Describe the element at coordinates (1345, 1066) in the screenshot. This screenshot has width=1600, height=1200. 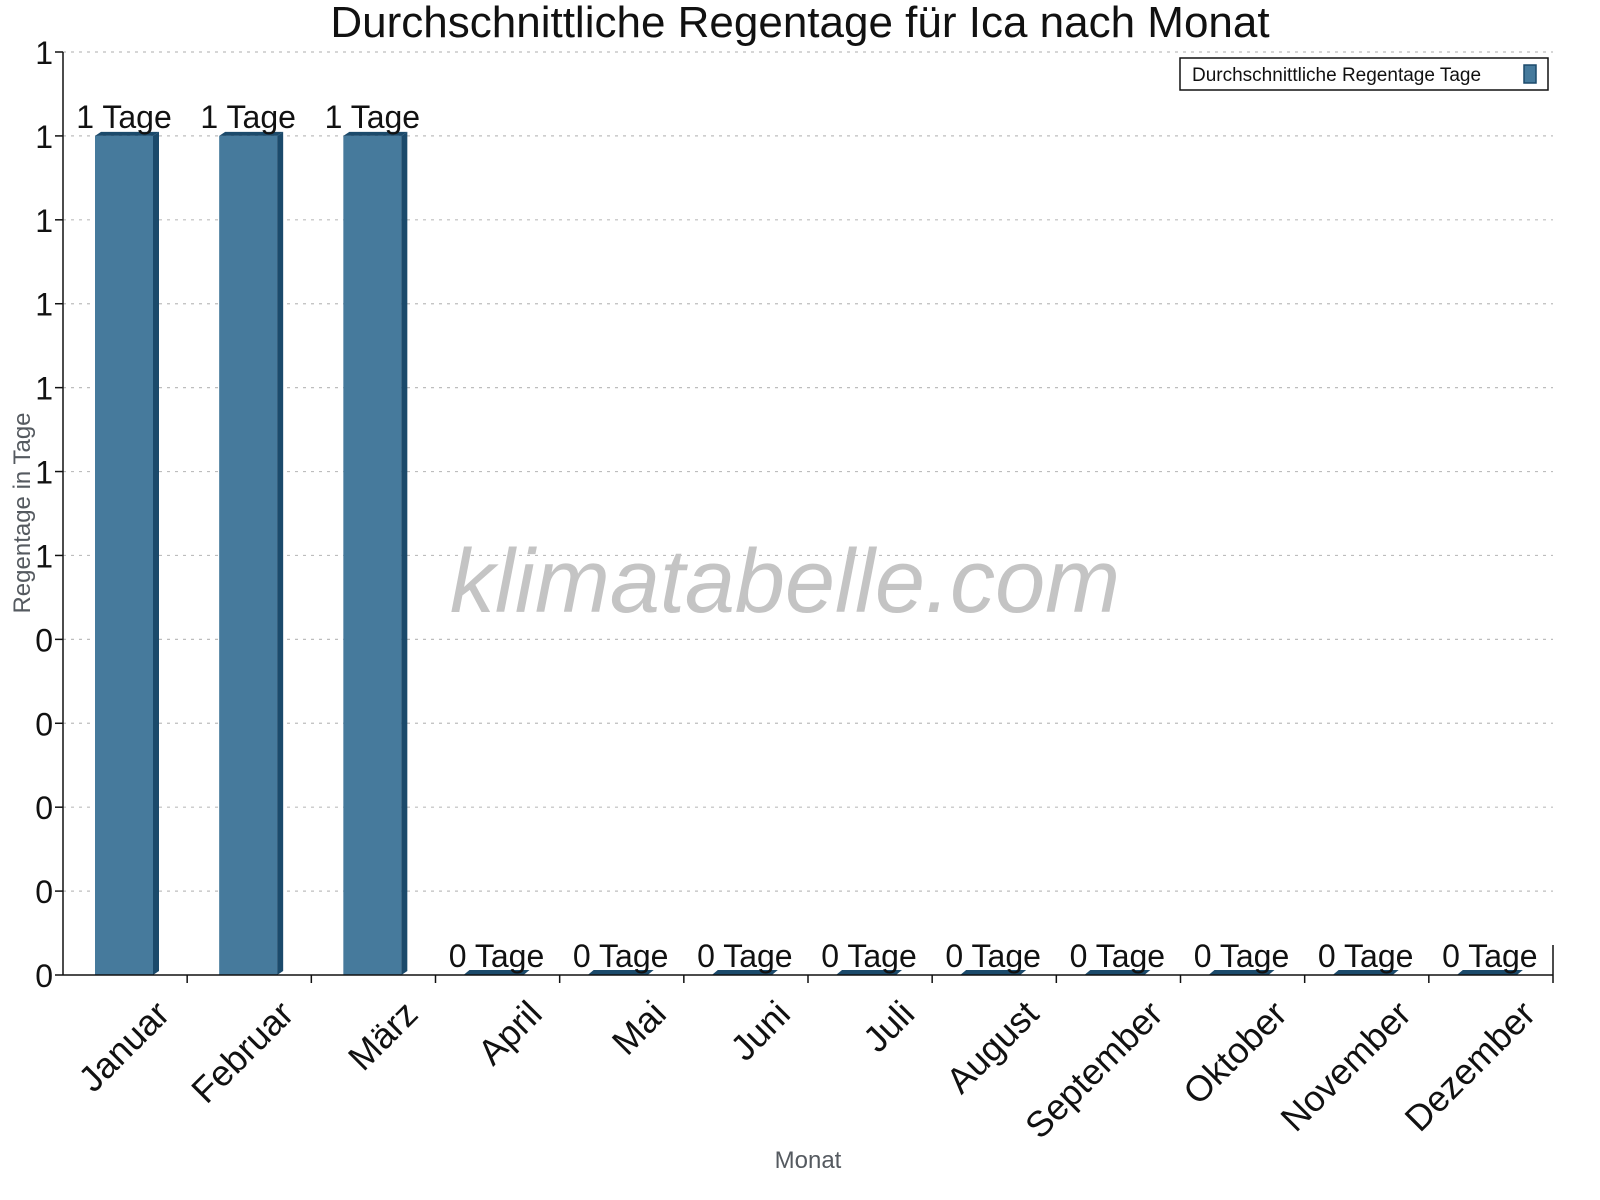
I see `x-tick-label: November` at that location.